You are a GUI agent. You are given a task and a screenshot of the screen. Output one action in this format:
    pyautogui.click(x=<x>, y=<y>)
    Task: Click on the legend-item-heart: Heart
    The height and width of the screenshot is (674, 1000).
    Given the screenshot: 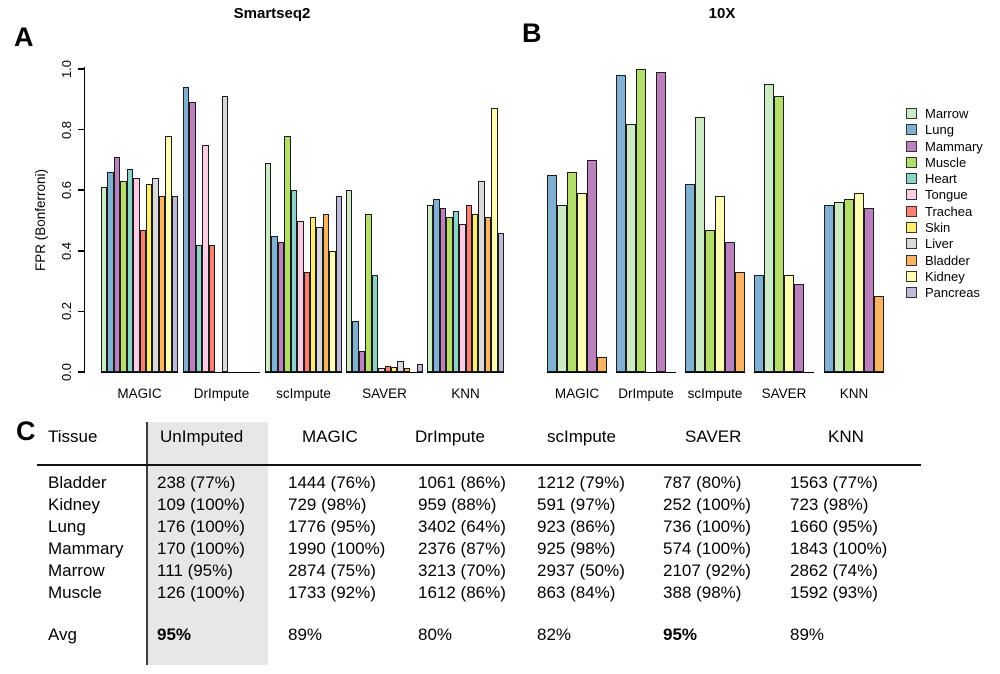 What is the action you would take?
    pyautogui.click(x=944, y=179)
    